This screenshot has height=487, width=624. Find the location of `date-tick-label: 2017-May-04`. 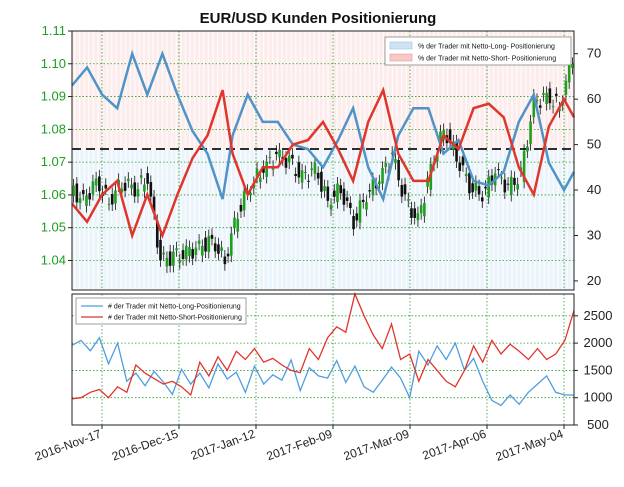

date-tick-label: 2017-May-04 is located at coordinates (530, 445).